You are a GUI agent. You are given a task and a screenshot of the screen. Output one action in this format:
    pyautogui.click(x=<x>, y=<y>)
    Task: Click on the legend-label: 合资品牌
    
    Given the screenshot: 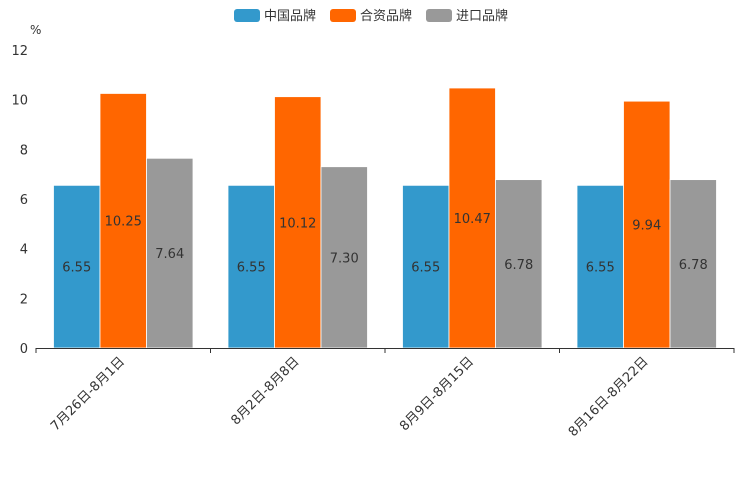 What is the action you would take?
    pyautogui.click(x=386, y=16)
    